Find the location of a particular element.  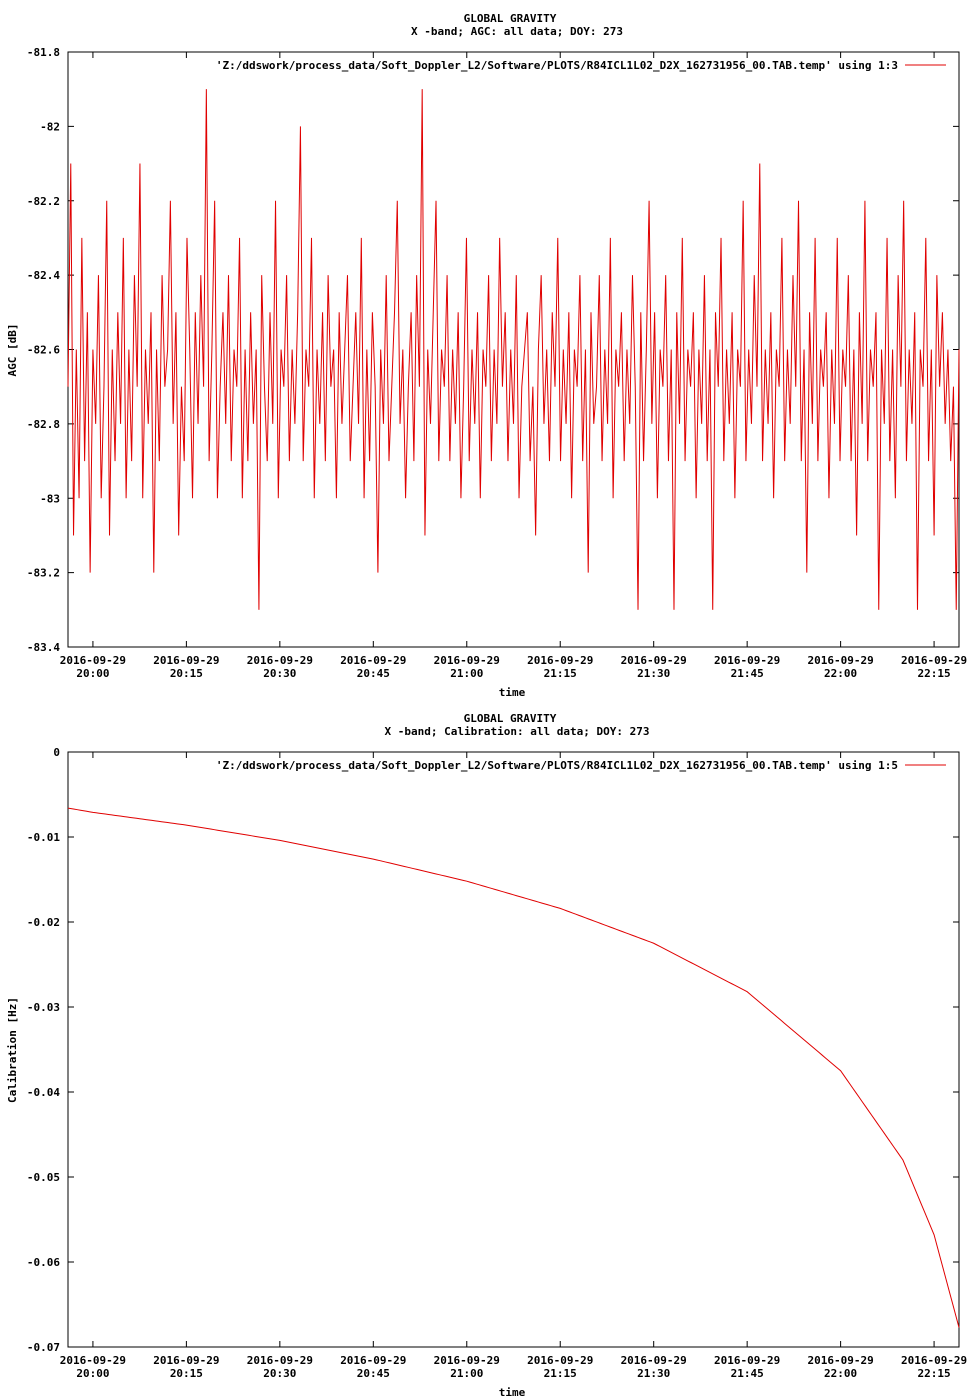

y-tick-label: -82.4 is located at coordinates (43, 275).